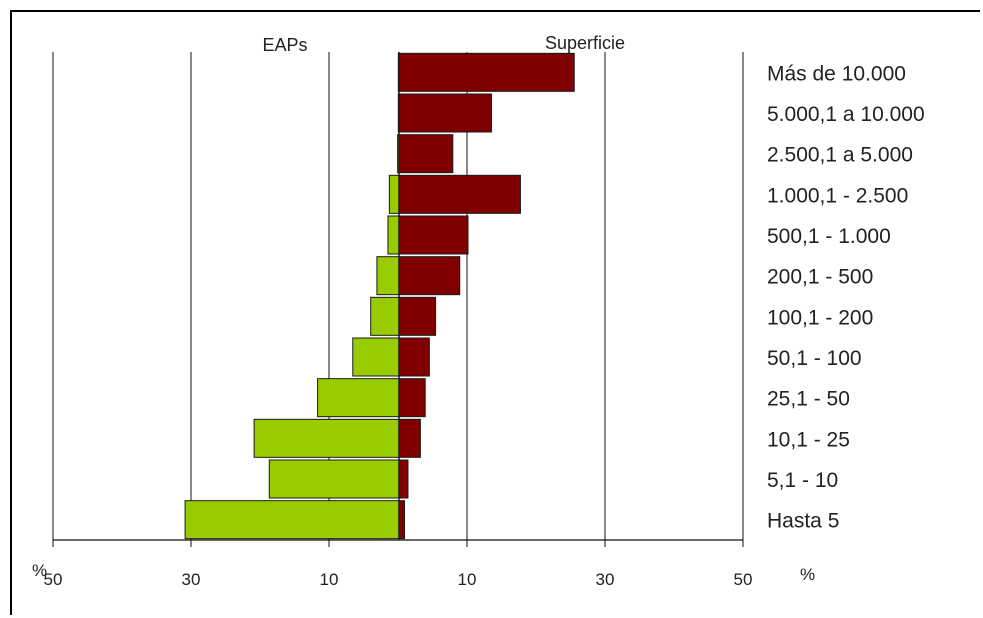 The width and height of the screenshot is (983, 618). I want to click on right-unit-label: %, so click(807, 574).